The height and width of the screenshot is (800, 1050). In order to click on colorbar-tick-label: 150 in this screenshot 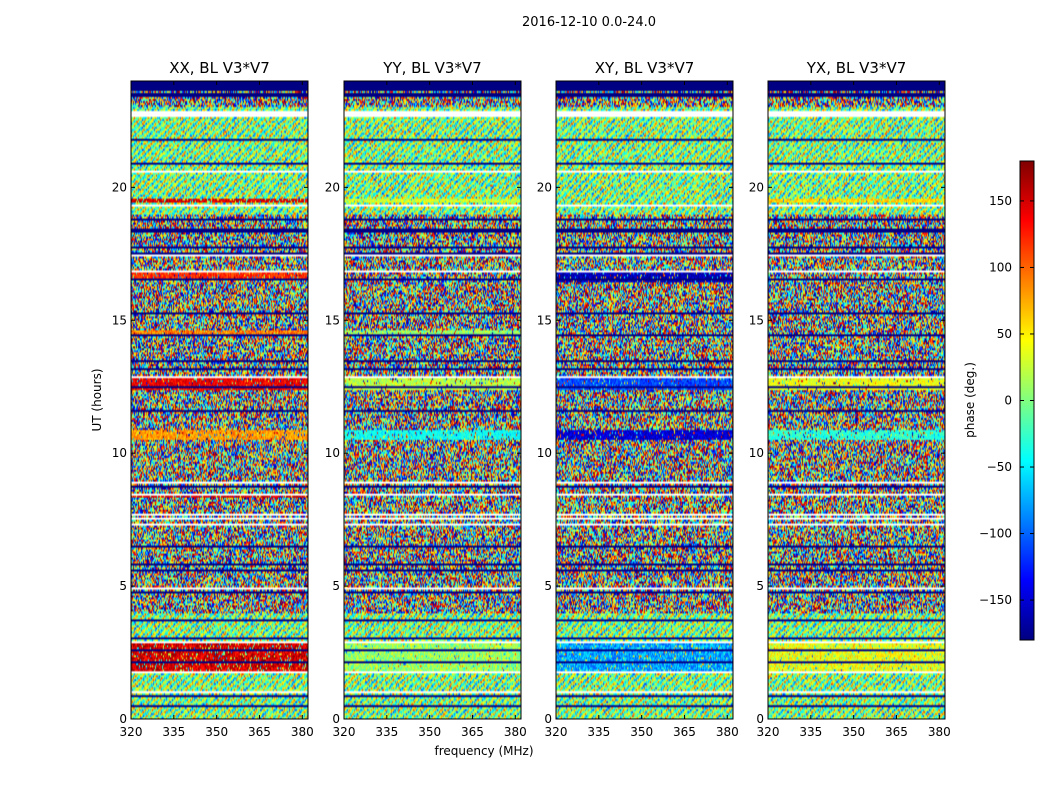, I will do `click(1000, 201)`.